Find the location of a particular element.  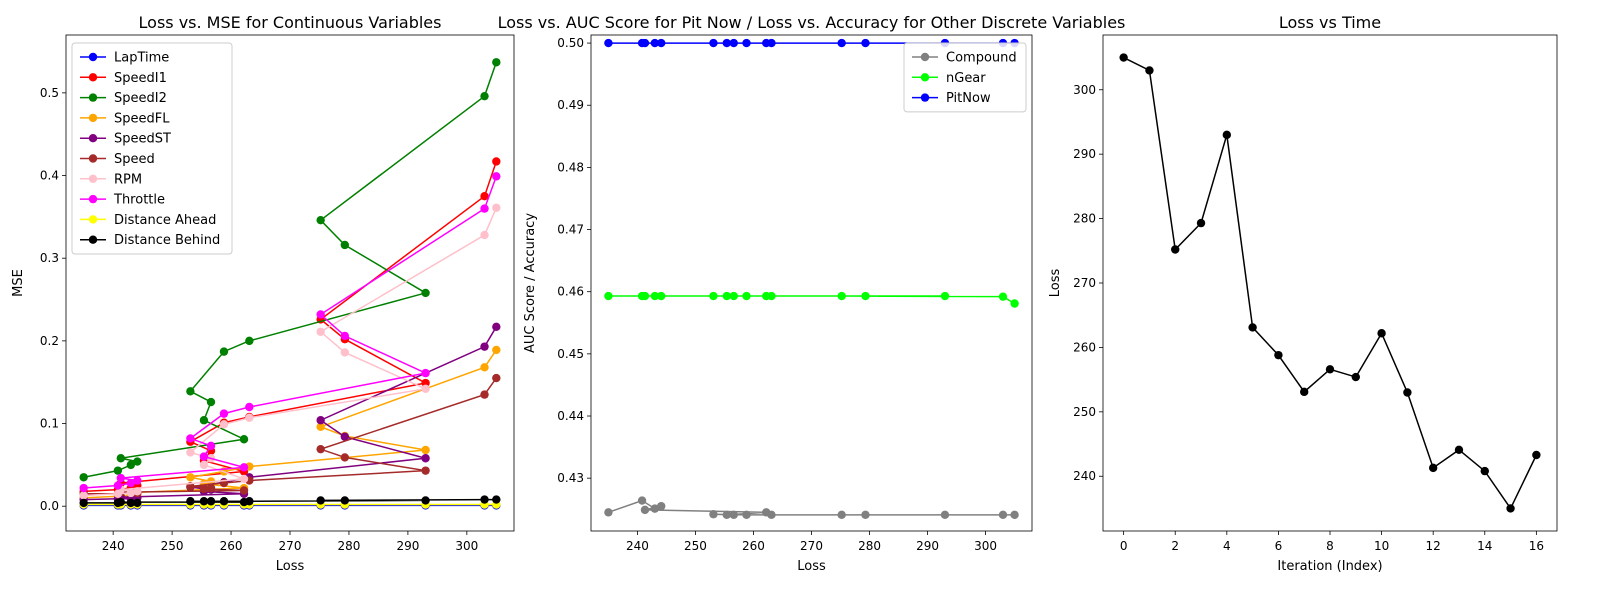

x-tick-label: 4 is located at coordinates (1227, 546).